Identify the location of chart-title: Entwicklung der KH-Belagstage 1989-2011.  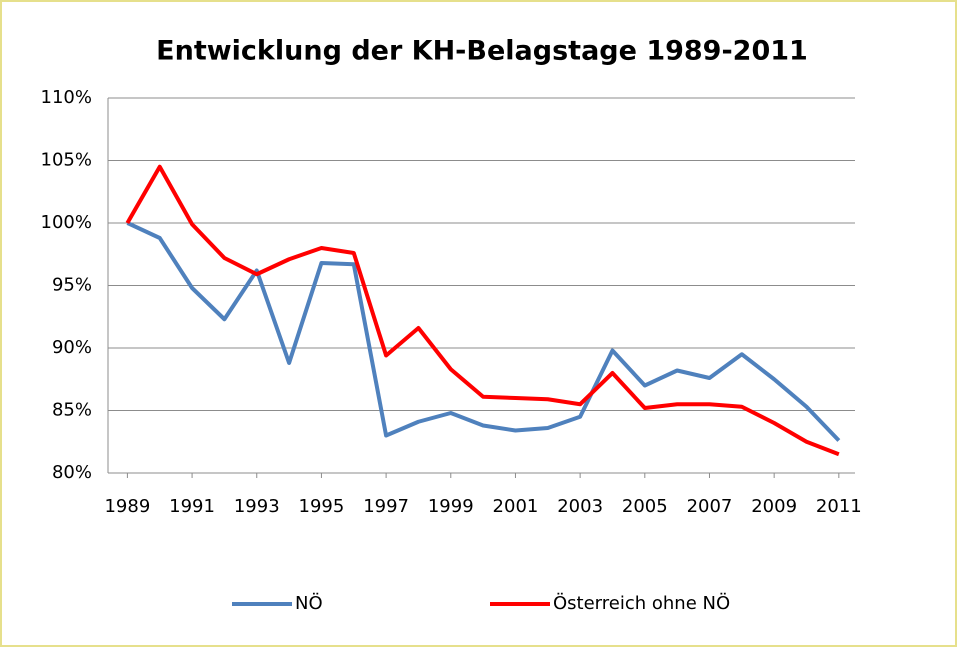
(482, 51).